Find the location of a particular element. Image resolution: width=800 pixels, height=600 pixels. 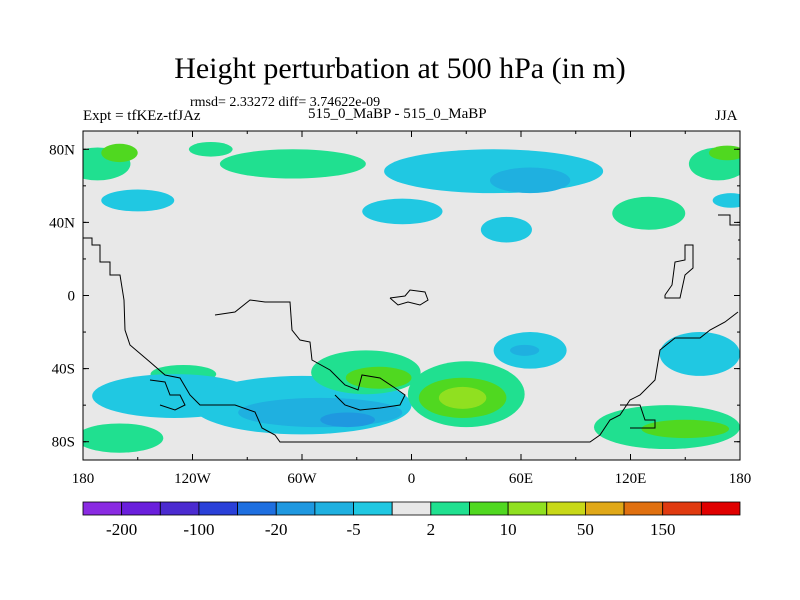

right-label: JJA is located at coordinates (726, 116).